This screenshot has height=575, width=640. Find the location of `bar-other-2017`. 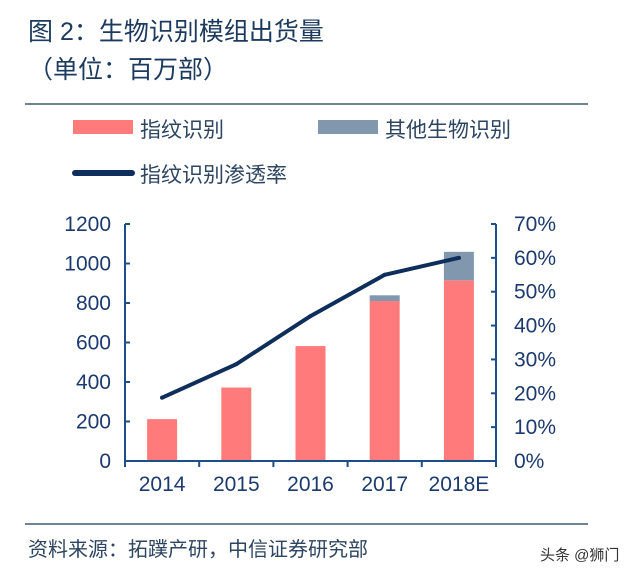

bar-other-2017 is located at coordinates (384, 298).